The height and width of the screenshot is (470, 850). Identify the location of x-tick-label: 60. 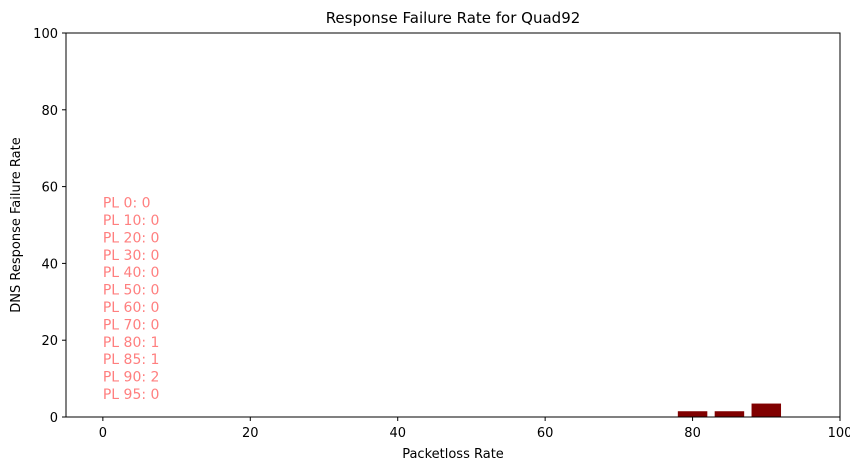
(545, 433).